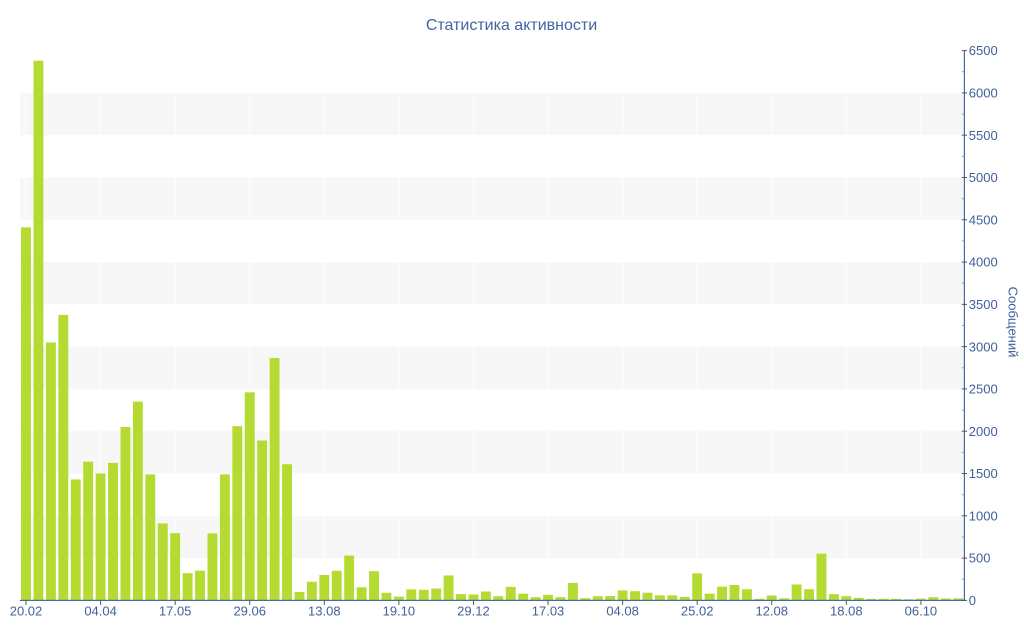  I want to click on svg-text: Статистика активности, so click(511, 25).